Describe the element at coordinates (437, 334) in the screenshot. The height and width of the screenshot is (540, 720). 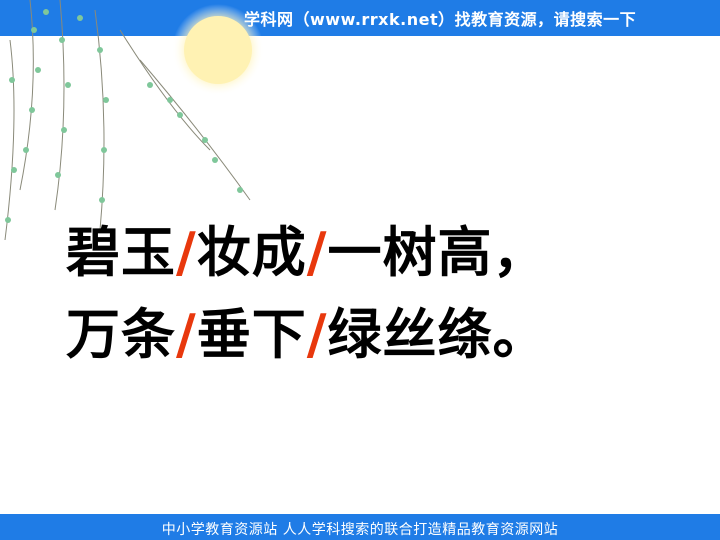
I see `poem-phrase: 绿丝绦。` at that location.